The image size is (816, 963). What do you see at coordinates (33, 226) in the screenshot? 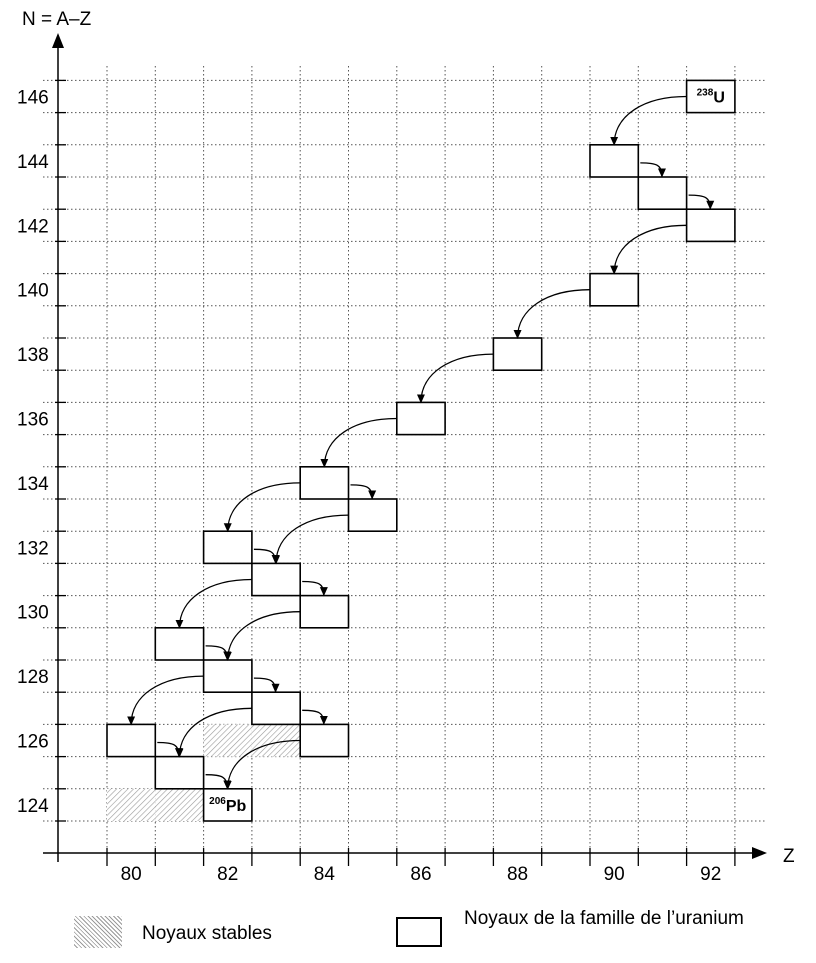
I see `y-tick-label: 142` at bounding box center [33, 226].